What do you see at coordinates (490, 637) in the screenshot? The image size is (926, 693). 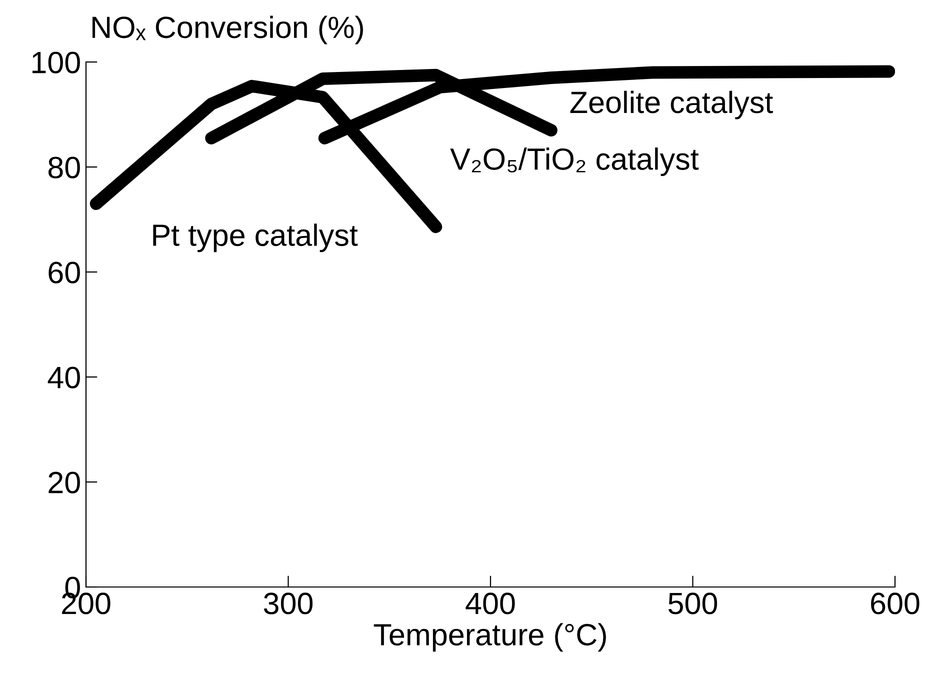 I see `x-axis-title: Temperature (°C)` at bounding box center [490, 637].